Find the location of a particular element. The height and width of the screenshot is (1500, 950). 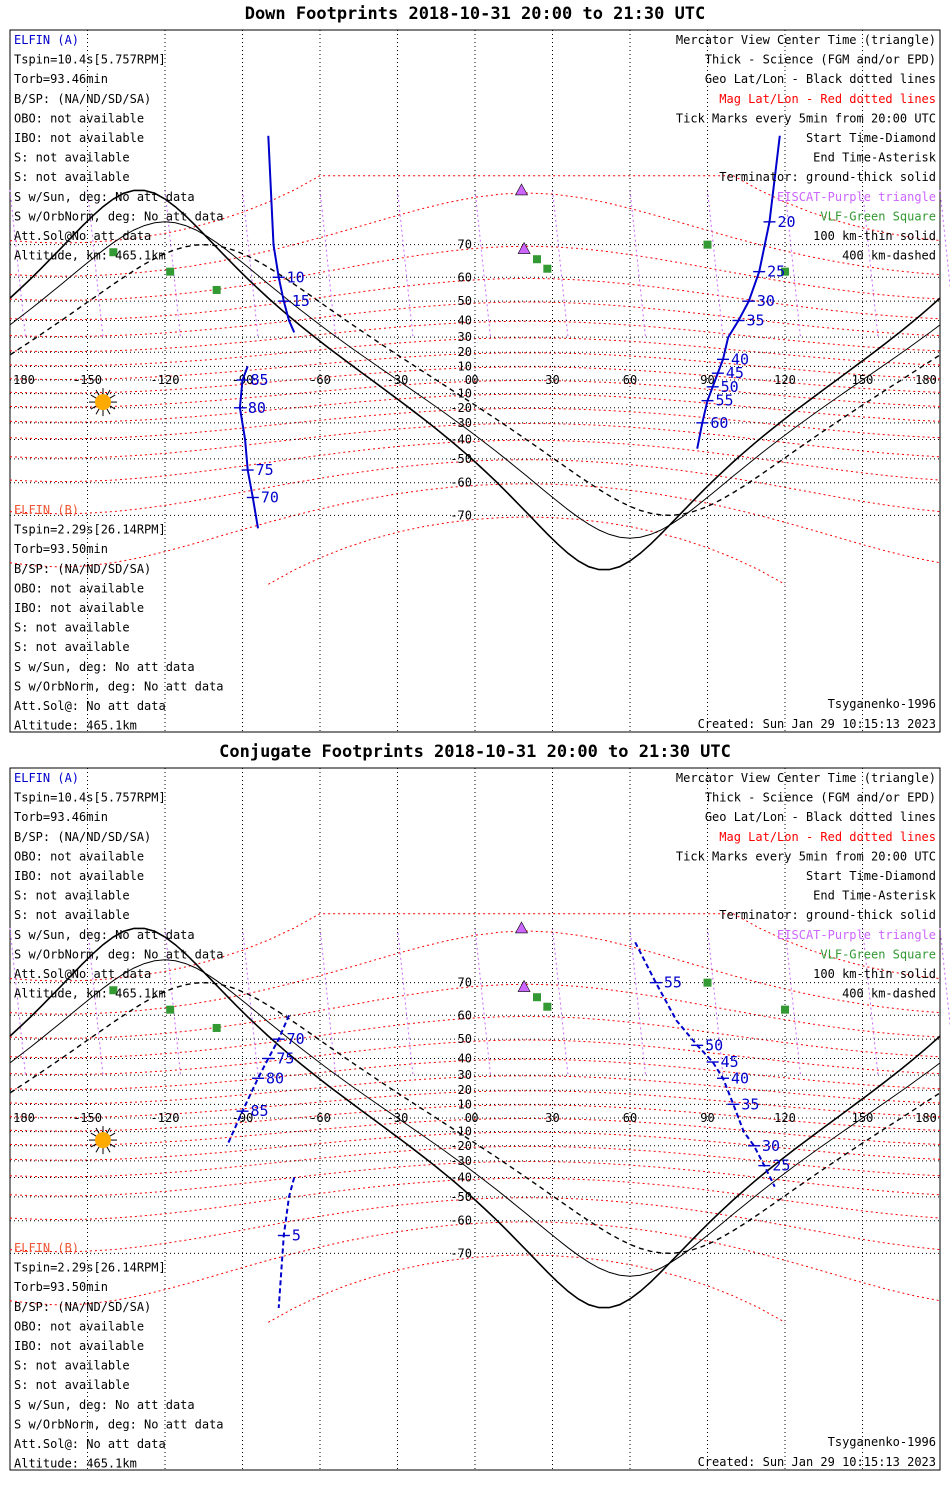

info-text: End Time-Asterisk is located at coordinates (875, 158).